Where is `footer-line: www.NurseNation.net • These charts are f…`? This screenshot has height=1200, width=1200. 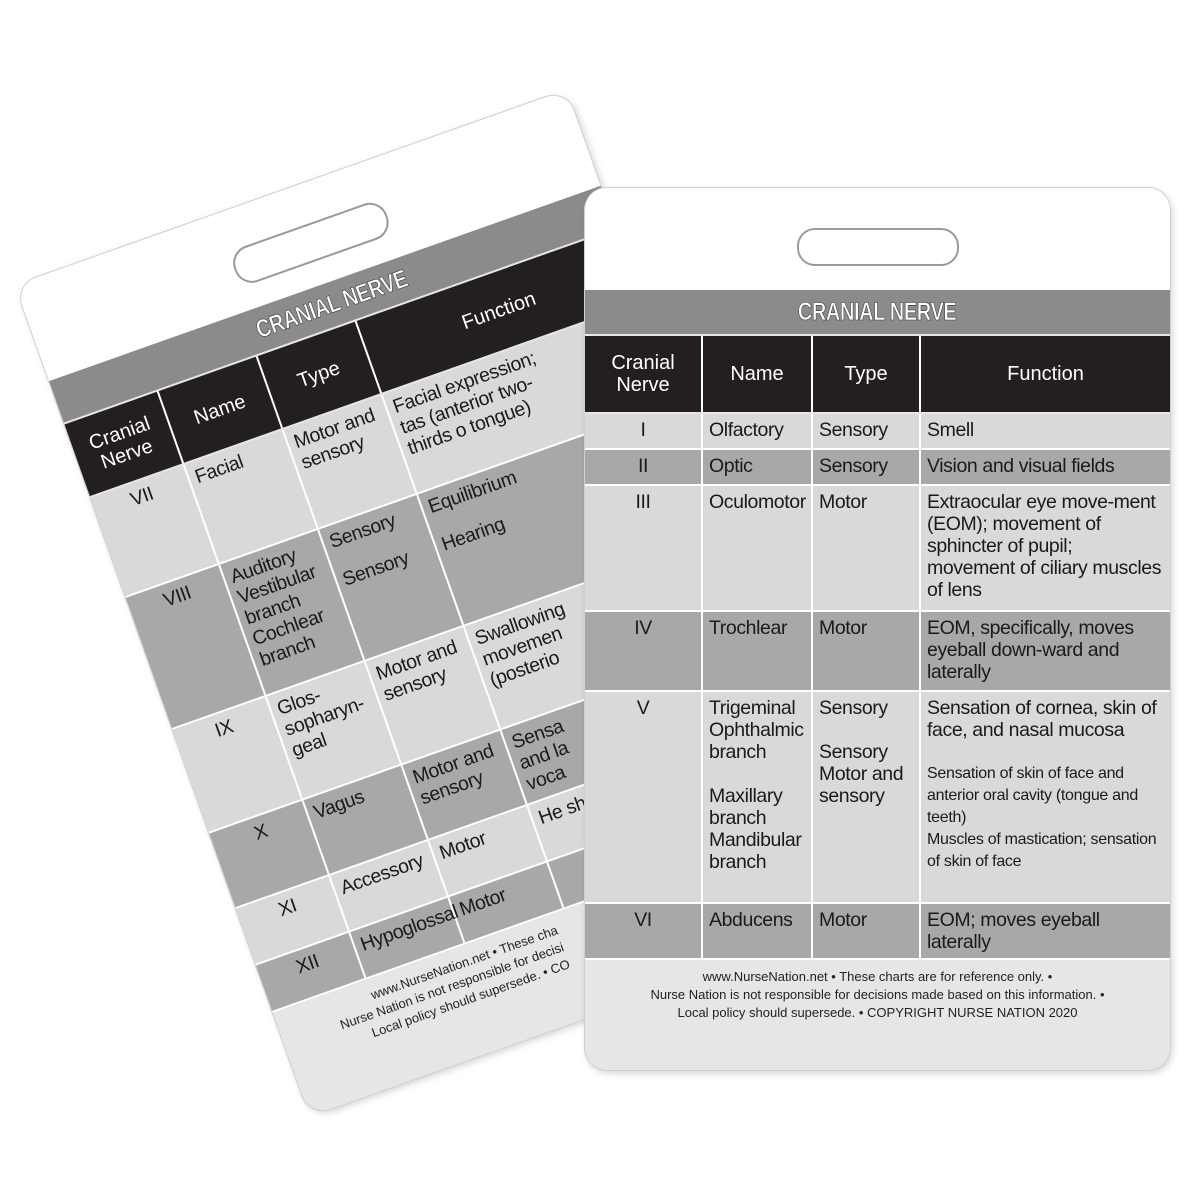
footer-line: www.NurseNation.net • These charts are f… is located at coordinates (877, 976).